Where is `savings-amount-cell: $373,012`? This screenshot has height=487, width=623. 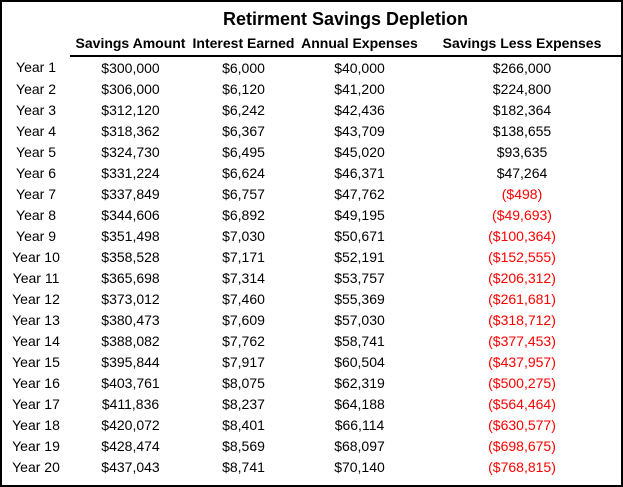 savings-amount-cell: $373,012 is located at coordinates (130, 298).